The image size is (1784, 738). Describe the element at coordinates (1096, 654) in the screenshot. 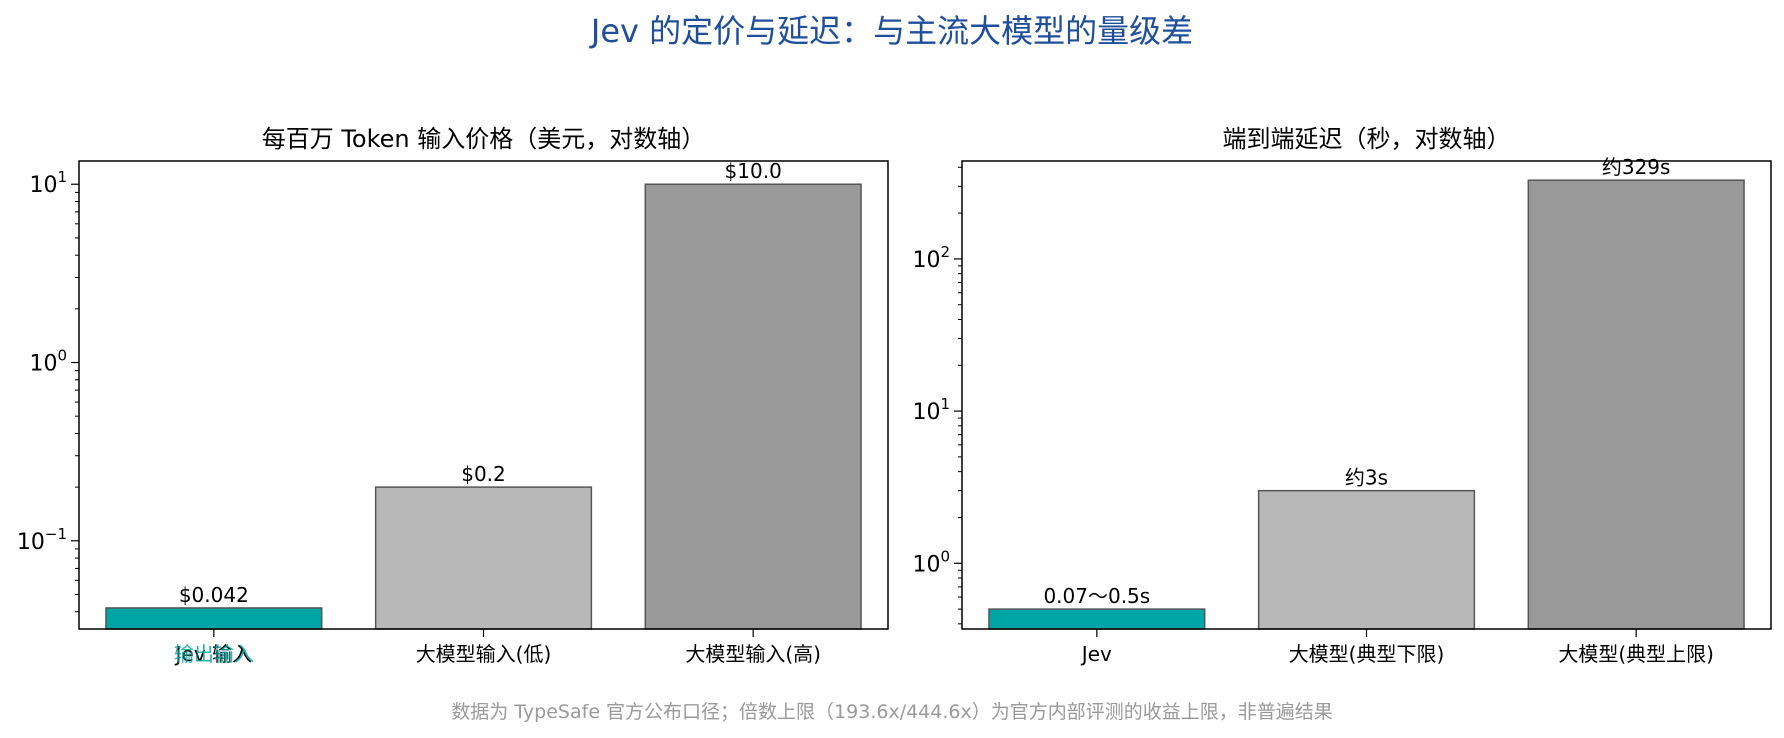

I see `x-tick-label-1: Jev` at that location.